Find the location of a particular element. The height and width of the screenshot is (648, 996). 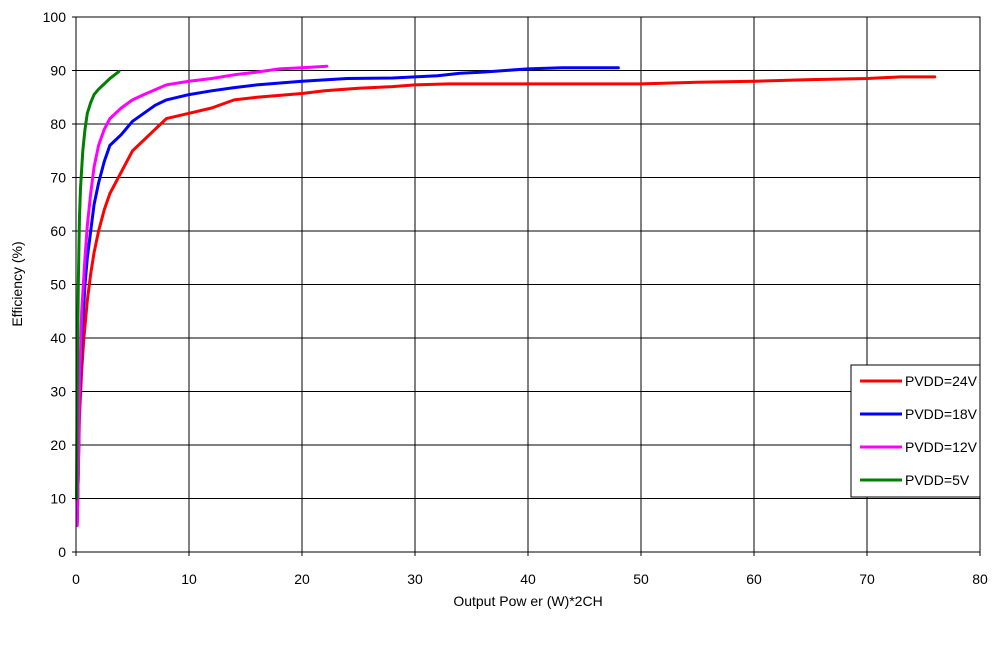

y-tick-label: 60 is located at coordinates (58, 231).